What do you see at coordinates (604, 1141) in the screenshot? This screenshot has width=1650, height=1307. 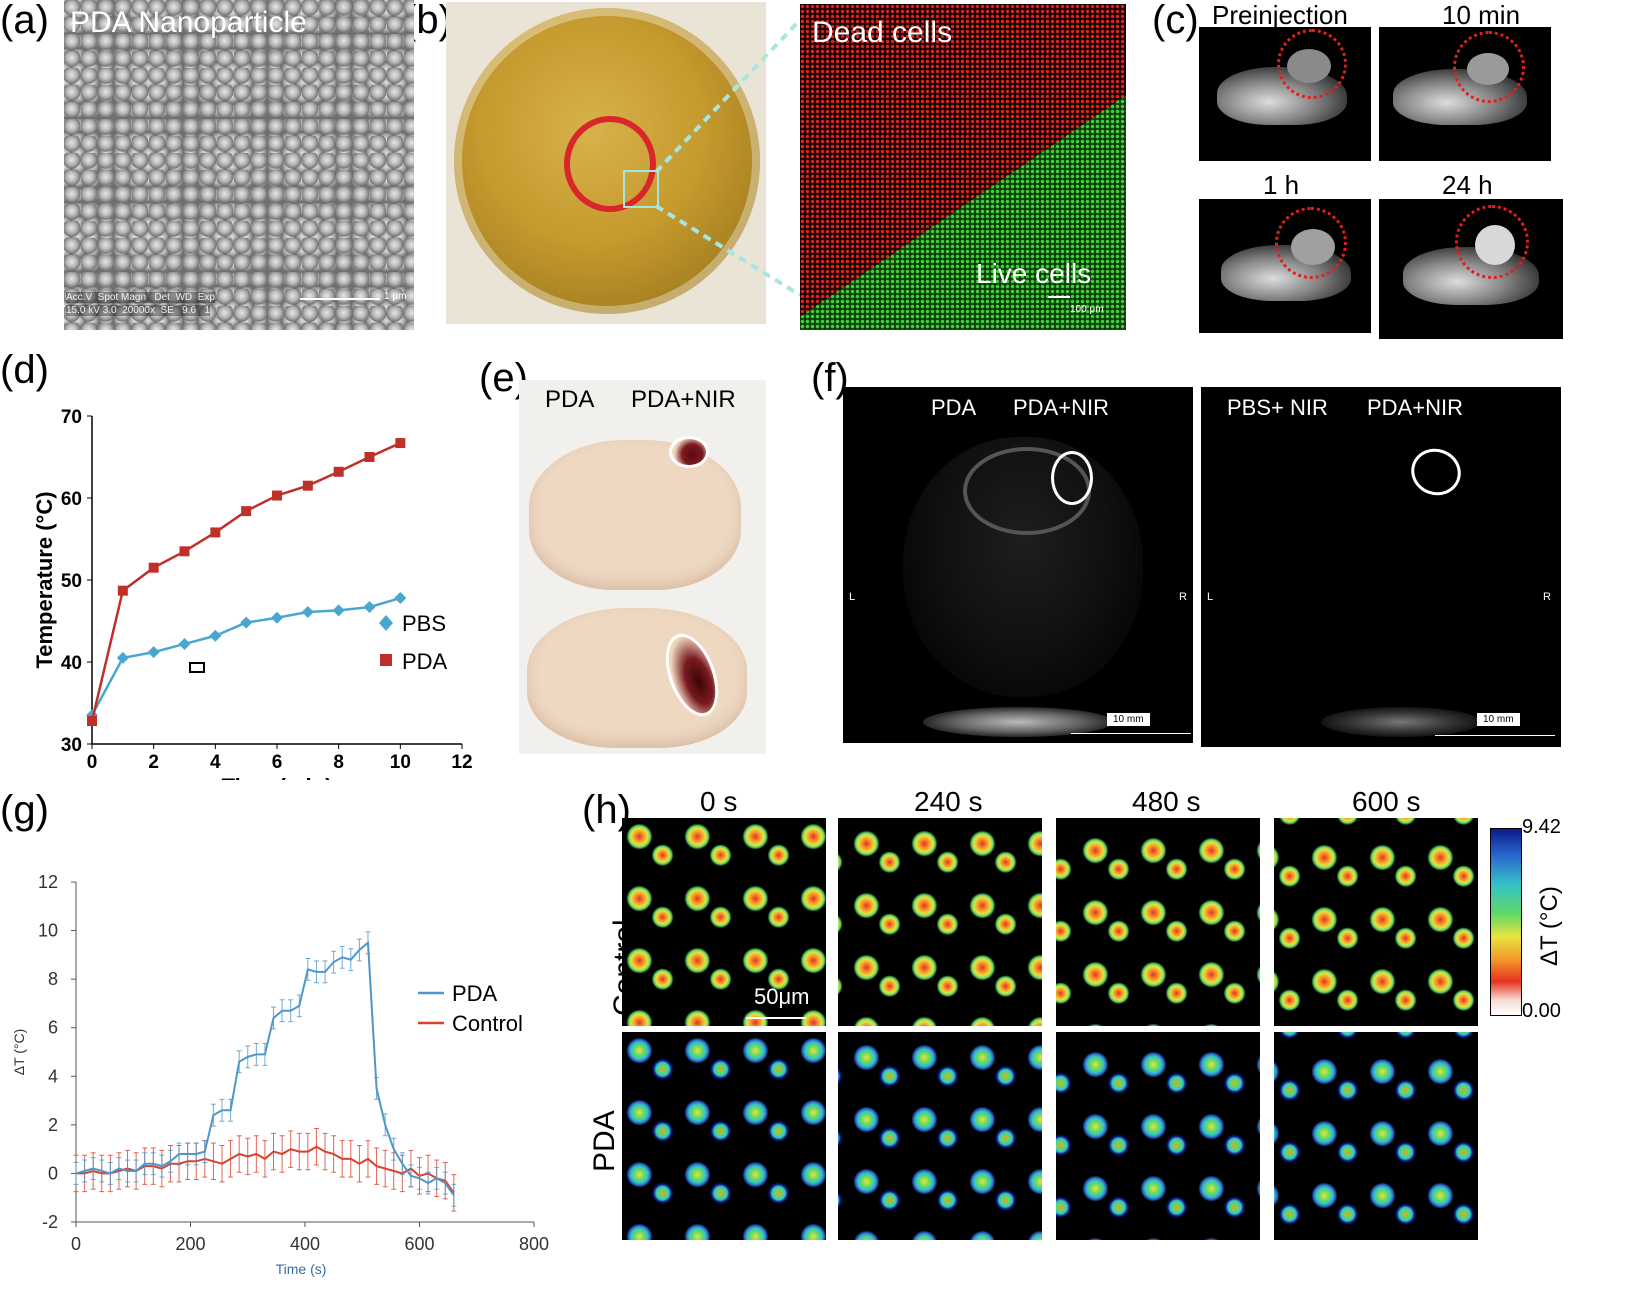 I see `h-row-pda: PDA` at bounding box center [604, 1141].